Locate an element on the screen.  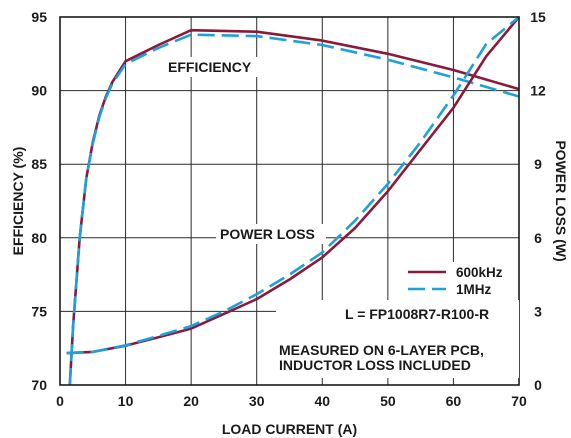
legend-background is located at coordinates (459, 281).